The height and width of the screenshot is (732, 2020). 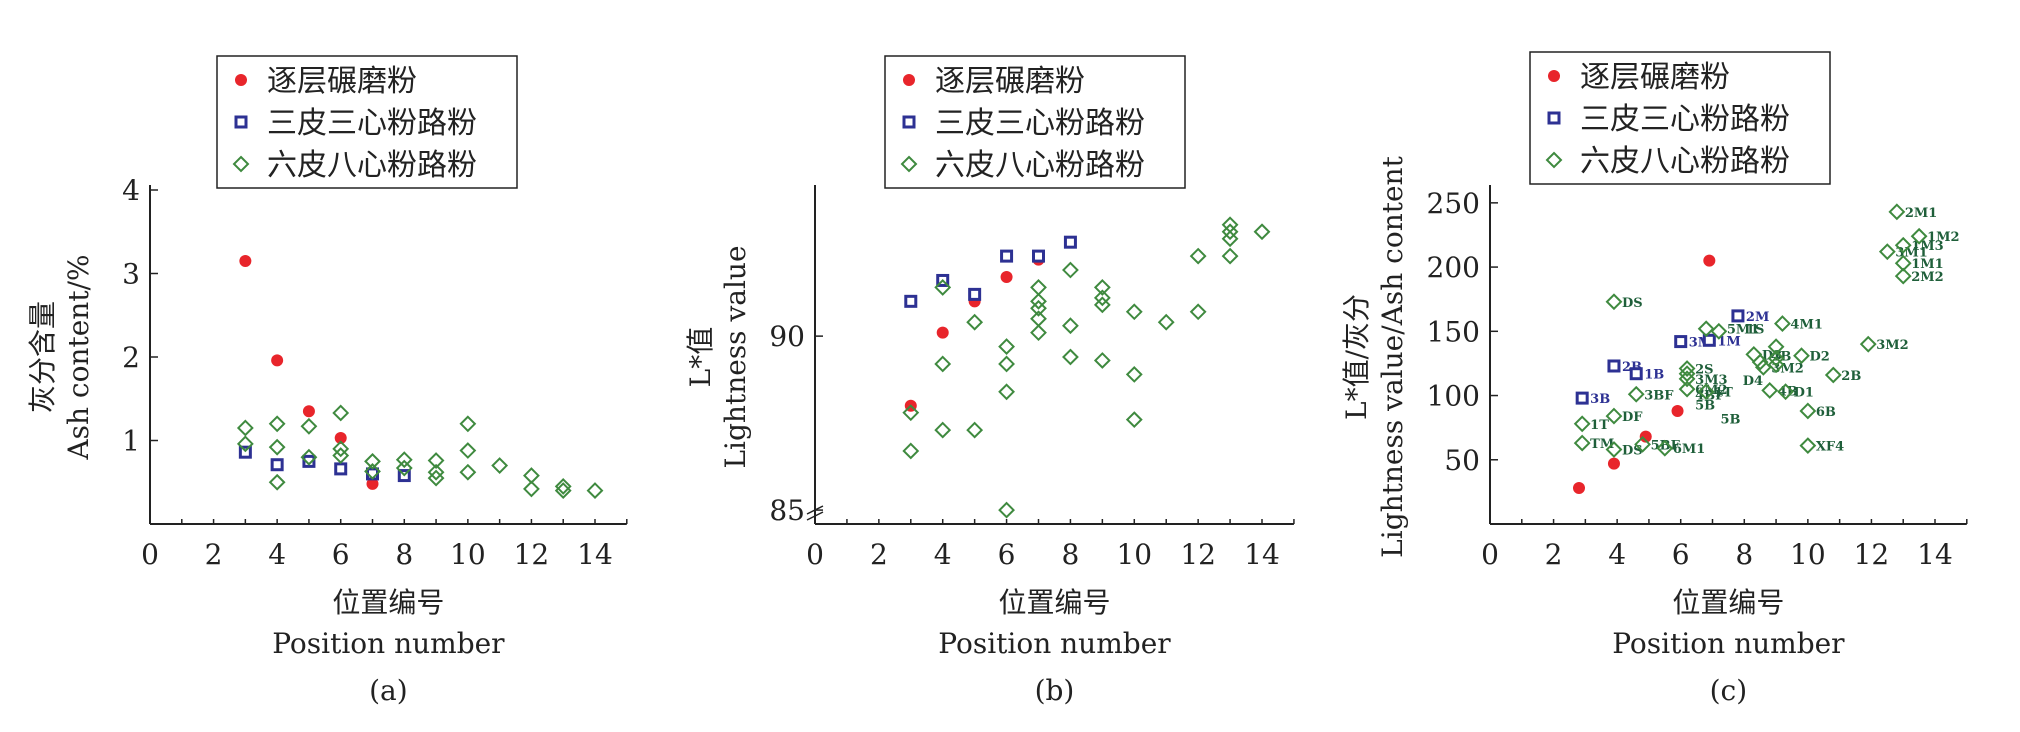 What do you see at coordinates (1654, 375) in the screenshot?
I see `point-label: 1B` at bounding box center [1654, 375].